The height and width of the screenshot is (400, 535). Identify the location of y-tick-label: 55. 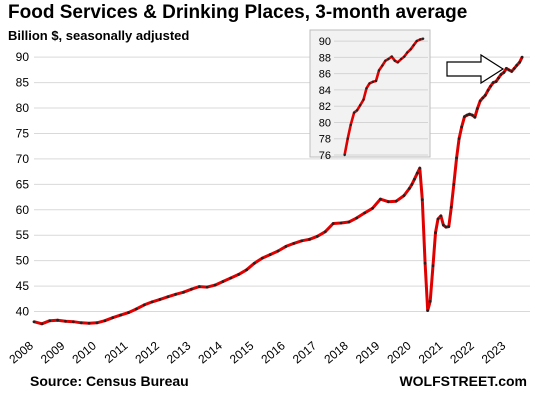
(23, 235).